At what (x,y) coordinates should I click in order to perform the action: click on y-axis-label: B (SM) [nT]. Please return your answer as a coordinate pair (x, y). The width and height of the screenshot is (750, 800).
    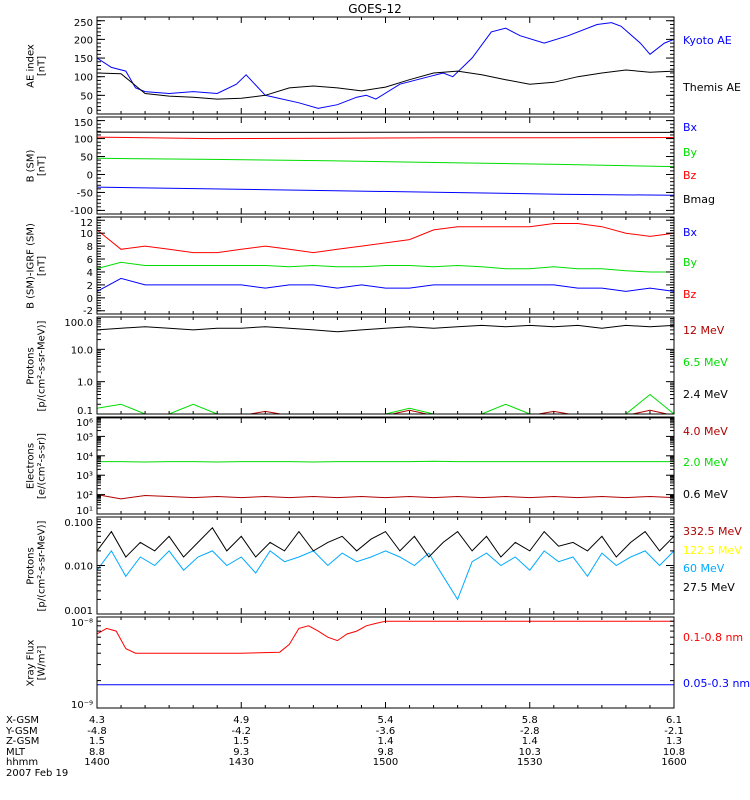
    Looking at the image, I should click on (36, 165).